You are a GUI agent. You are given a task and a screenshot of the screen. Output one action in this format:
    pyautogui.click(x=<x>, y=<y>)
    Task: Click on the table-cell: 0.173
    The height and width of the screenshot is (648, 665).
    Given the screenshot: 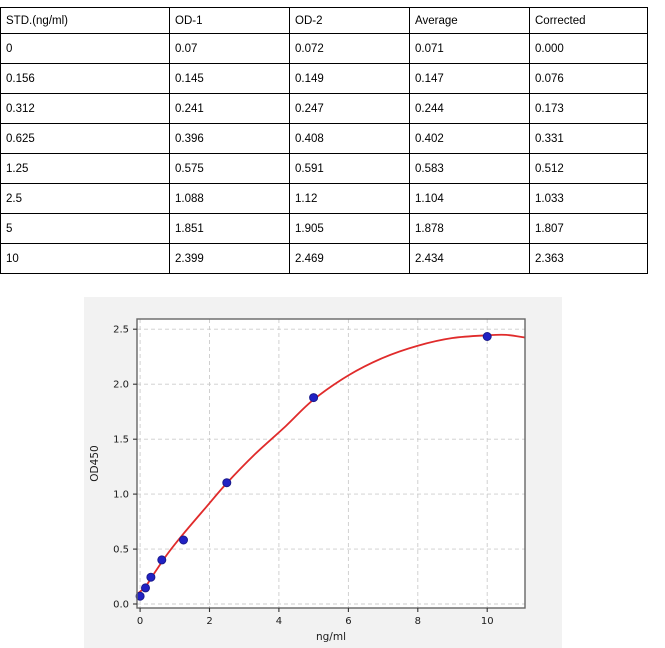 What is the action you would take?
    pyautogui.click(x=588, y=108)
    